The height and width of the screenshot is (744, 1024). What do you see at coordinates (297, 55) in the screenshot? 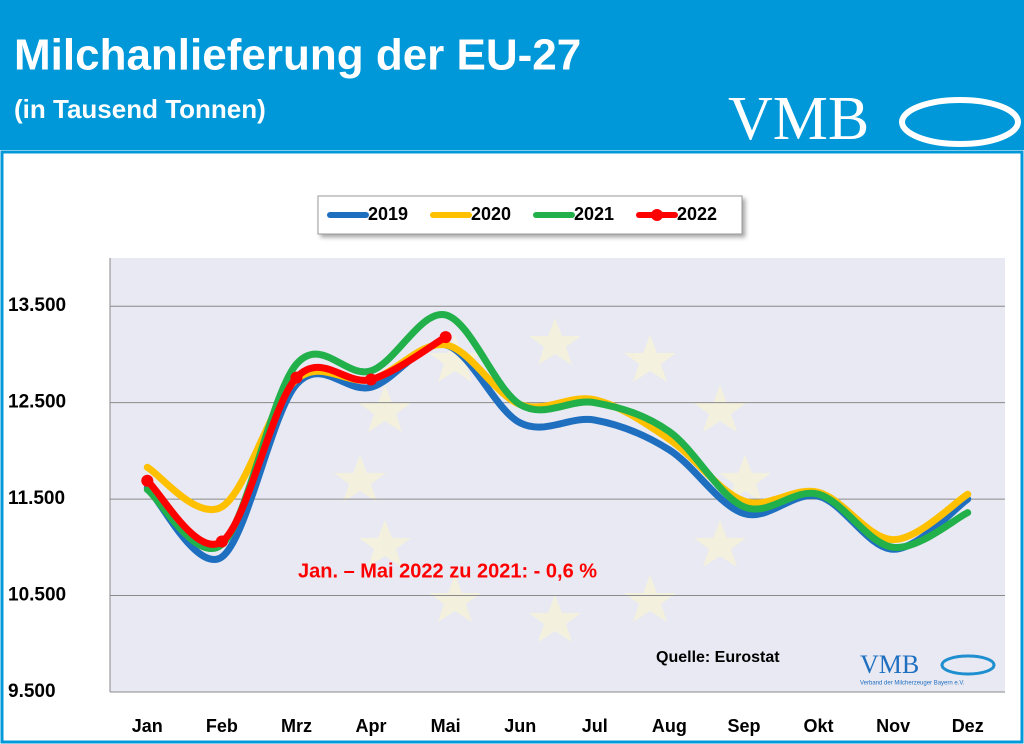
I see `title: Milchanlieferung der EU-27` at bounding box center [297, 55].